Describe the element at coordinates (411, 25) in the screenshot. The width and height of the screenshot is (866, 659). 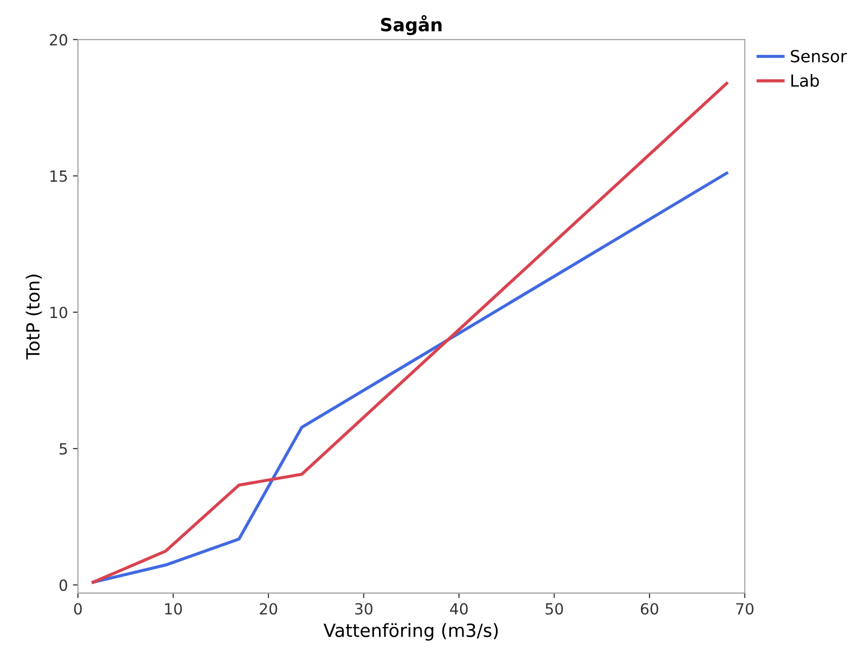
I see `chart-title: Sagån` at that location.